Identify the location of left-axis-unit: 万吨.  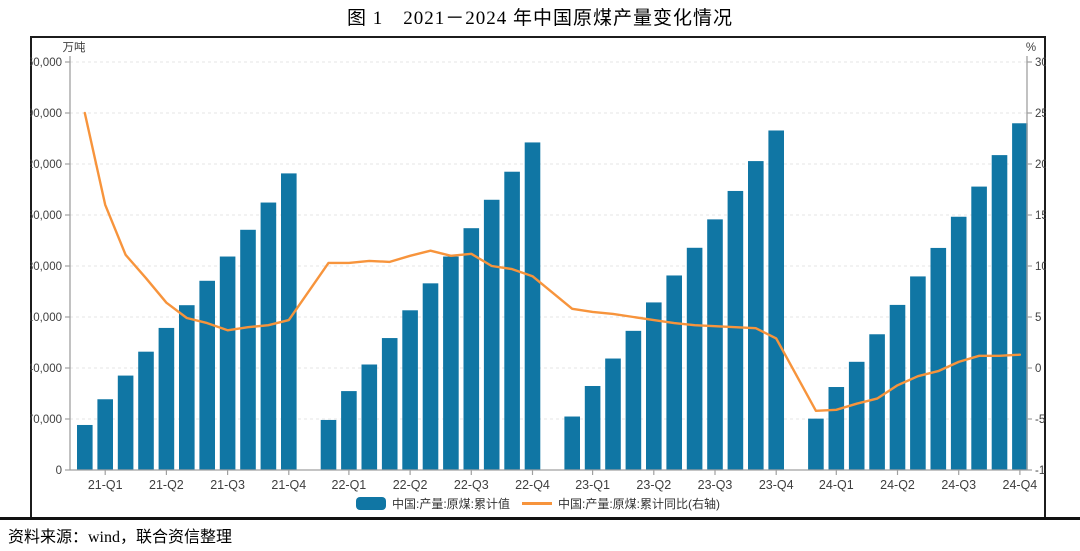
(74, 47).